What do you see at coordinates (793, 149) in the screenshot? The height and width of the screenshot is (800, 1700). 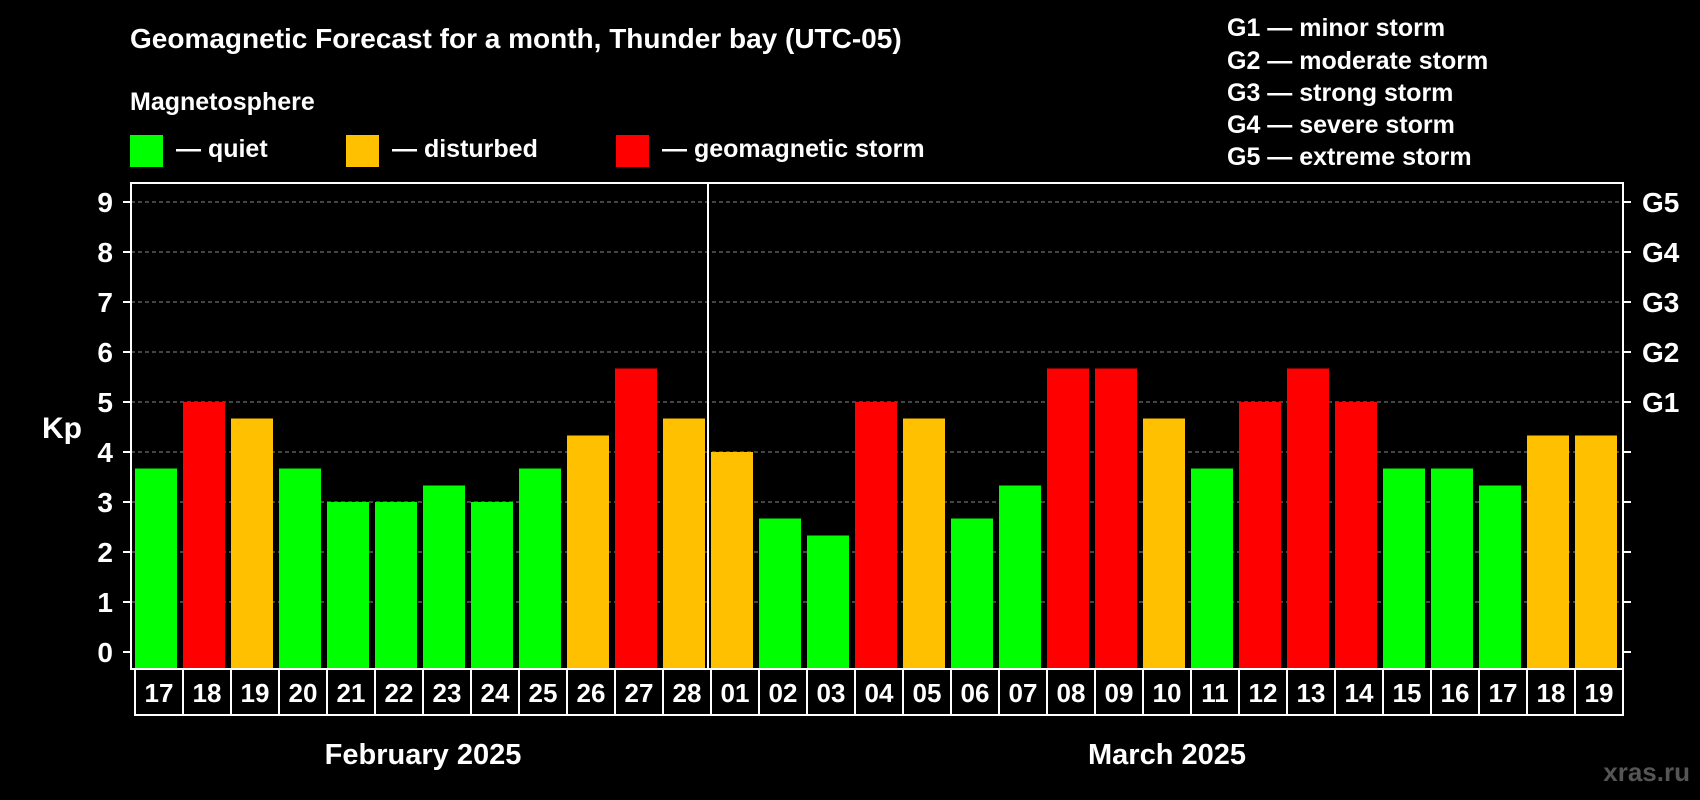 I see `legend-label-storm: — geomagnetic storm` at bounding box center [793, 149].